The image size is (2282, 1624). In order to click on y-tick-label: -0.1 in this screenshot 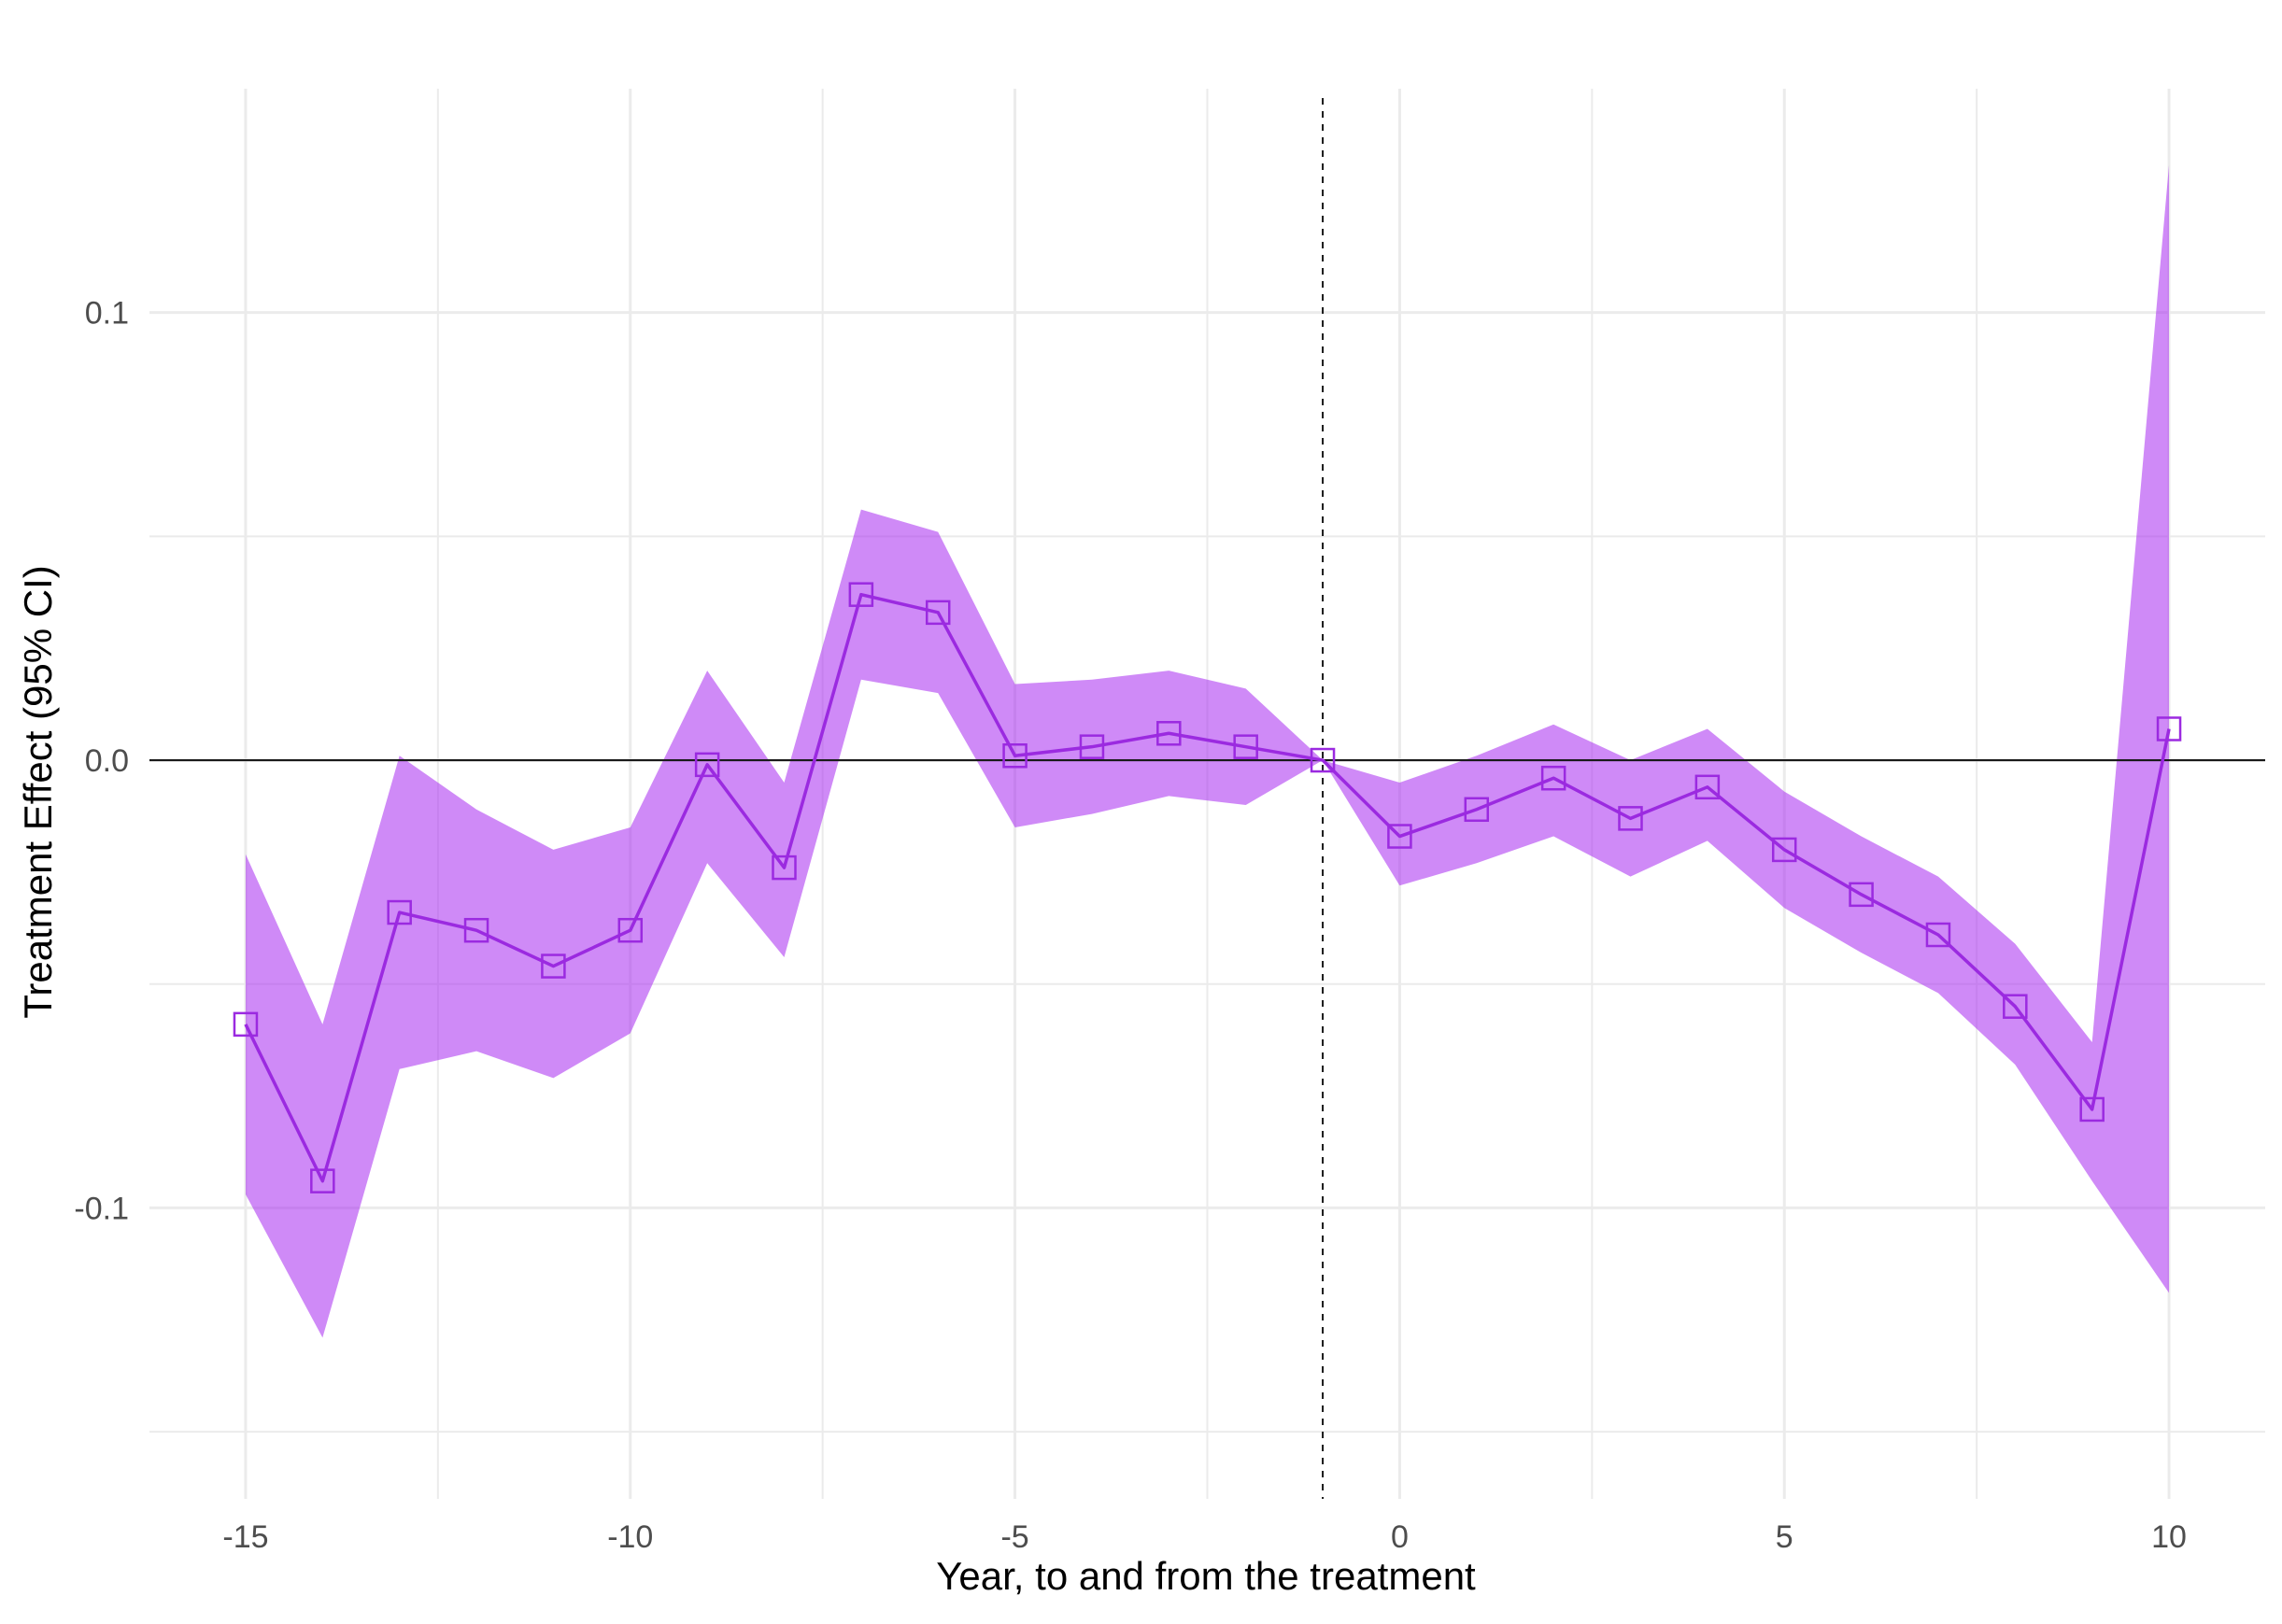, I will do `click(101, 1208)`.